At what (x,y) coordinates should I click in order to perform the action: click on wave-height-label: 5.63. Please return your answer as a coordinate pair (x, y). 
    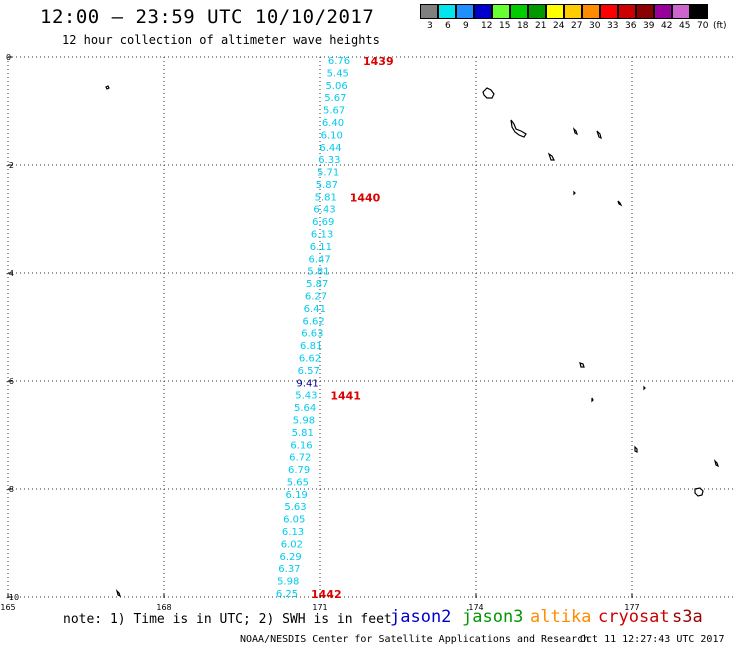
    Looking at the image, I should click on (295, 507).